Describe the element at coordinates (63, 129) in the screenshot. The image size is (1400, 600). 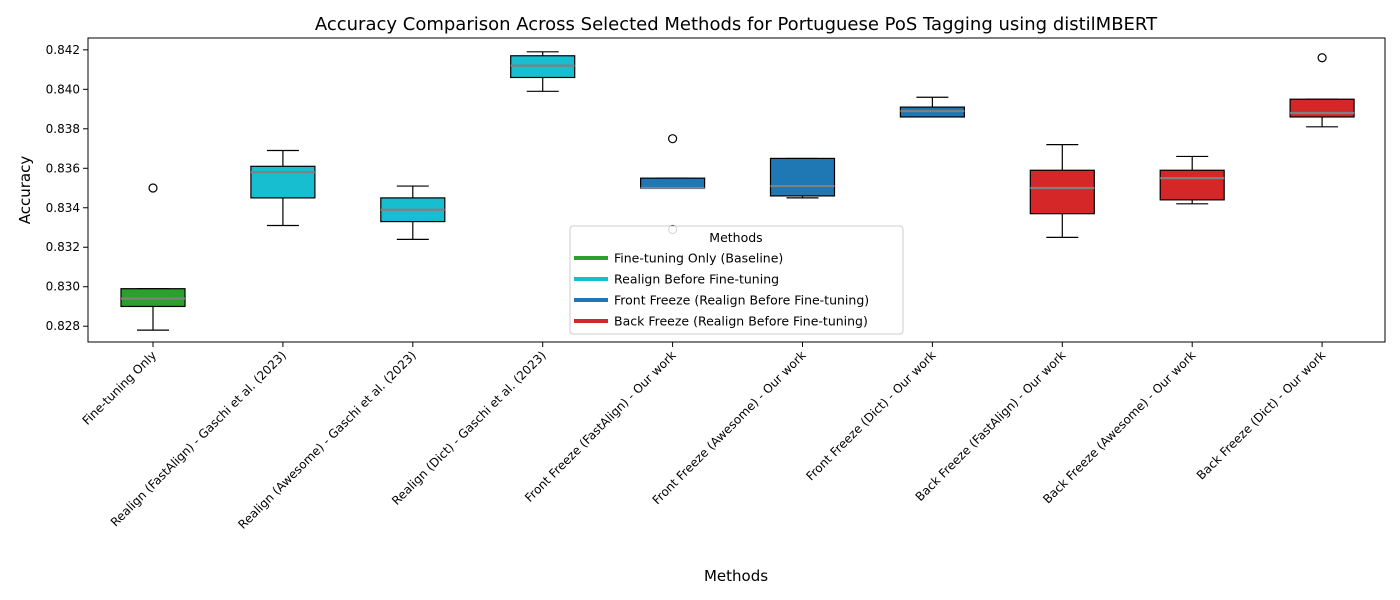
I see `y-tick-label: 0.838` at that location.